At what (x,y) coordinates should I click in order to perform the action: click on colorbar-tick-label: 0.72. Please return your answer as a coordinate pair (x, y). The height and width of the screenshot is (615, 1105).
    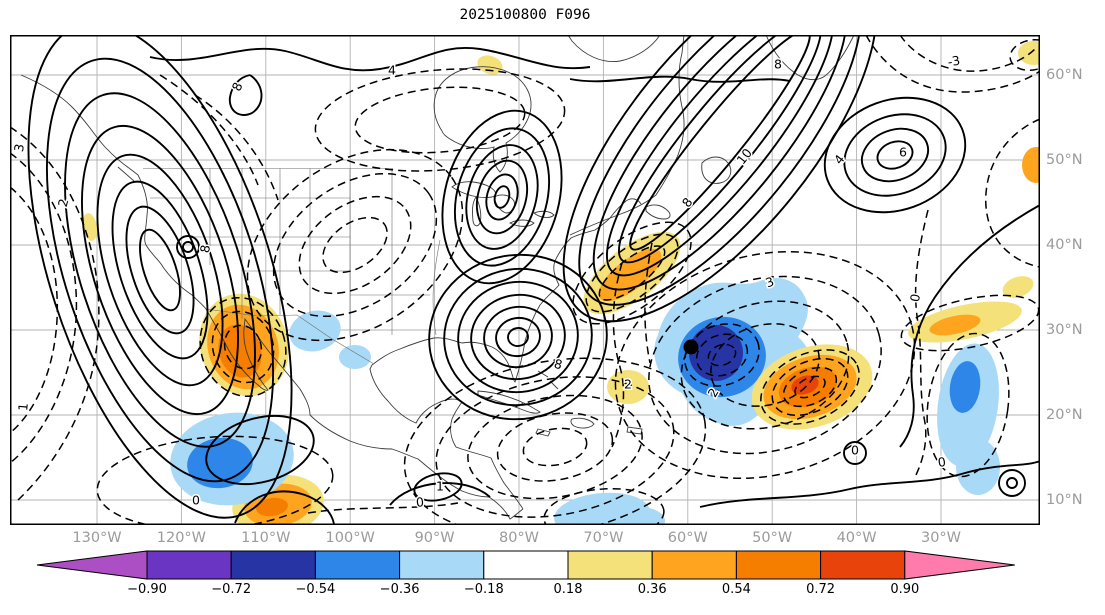
    Looking at the image, I should click on (821, 589).